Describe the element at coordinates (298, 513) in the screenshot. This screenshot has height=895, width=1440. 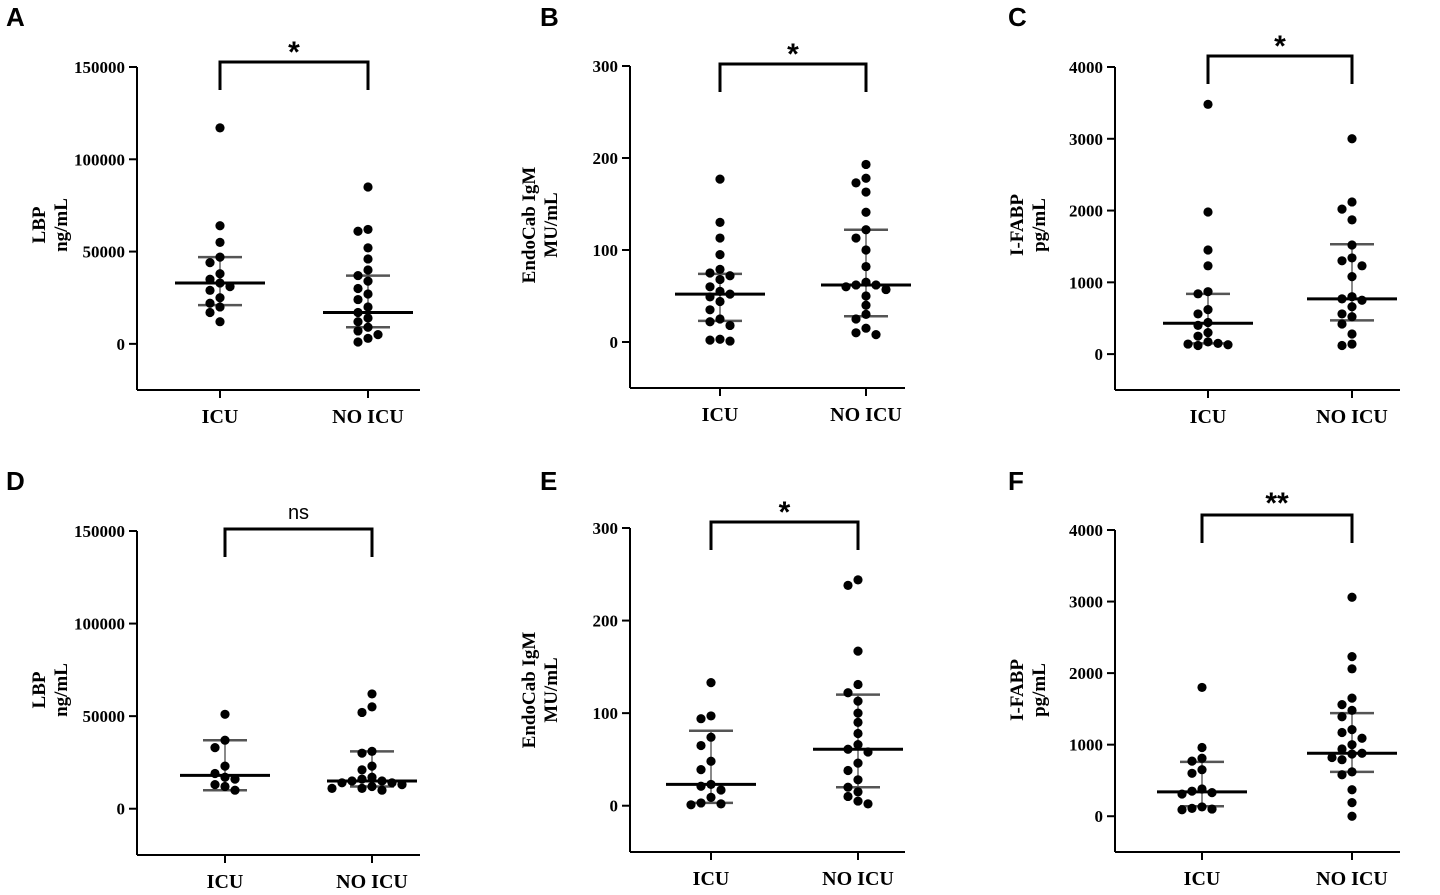
I see `significance-label: ns` at that location.